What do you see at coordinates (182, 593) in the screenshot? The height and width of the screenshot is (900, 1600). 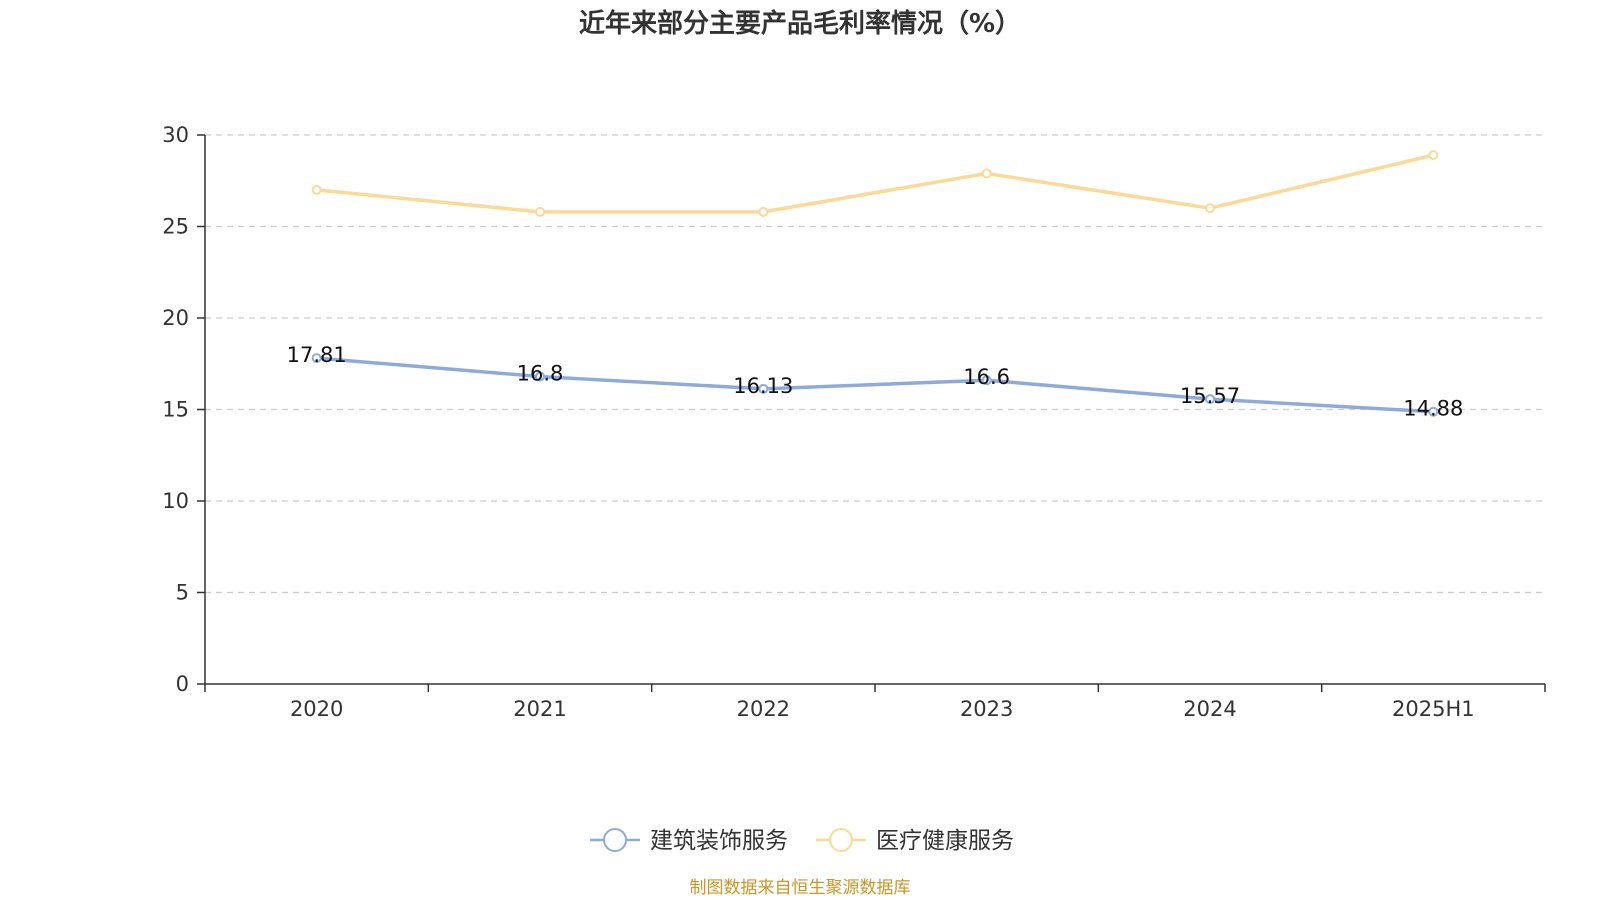 I see `y-tick-label: 5` at bounding box center [182, 593].